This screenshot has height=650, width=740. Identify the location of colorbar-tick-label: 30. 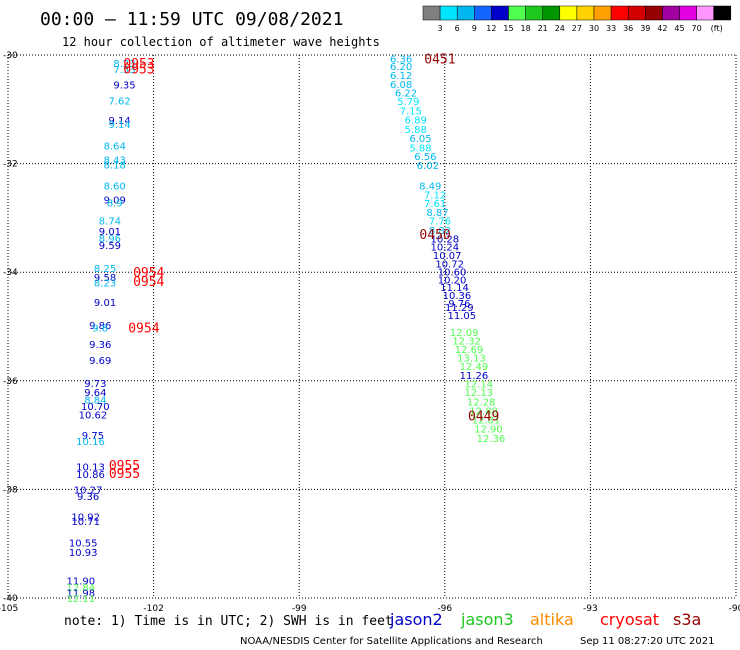
(594, 28).